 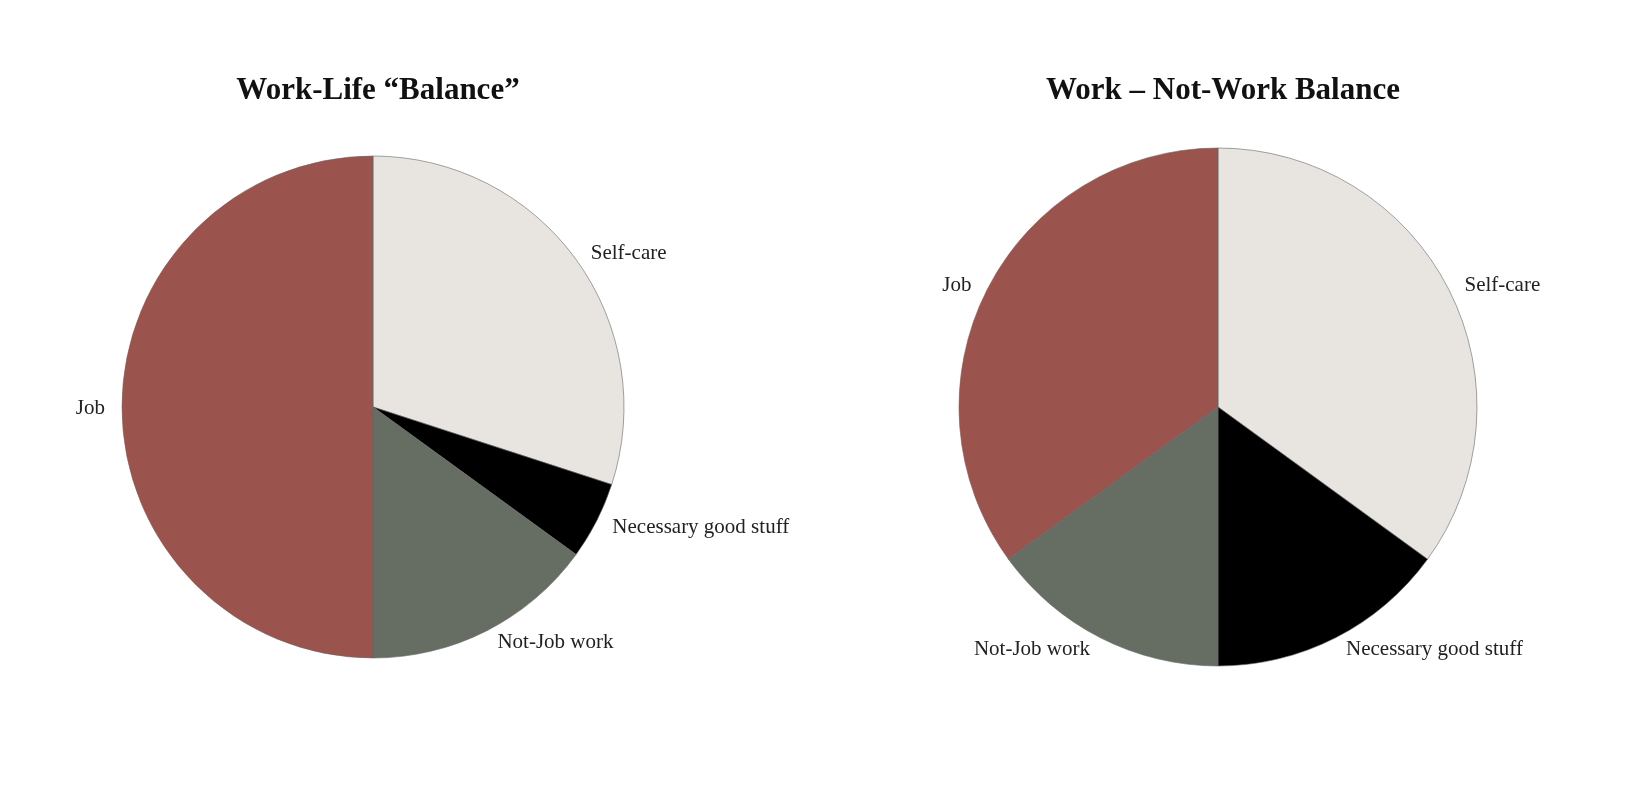 What do you see at coordinates (1223, 88) in the screenshot?
I see `chart-title: Work – Not-Work Balance` at bounding box center [1223, 88].